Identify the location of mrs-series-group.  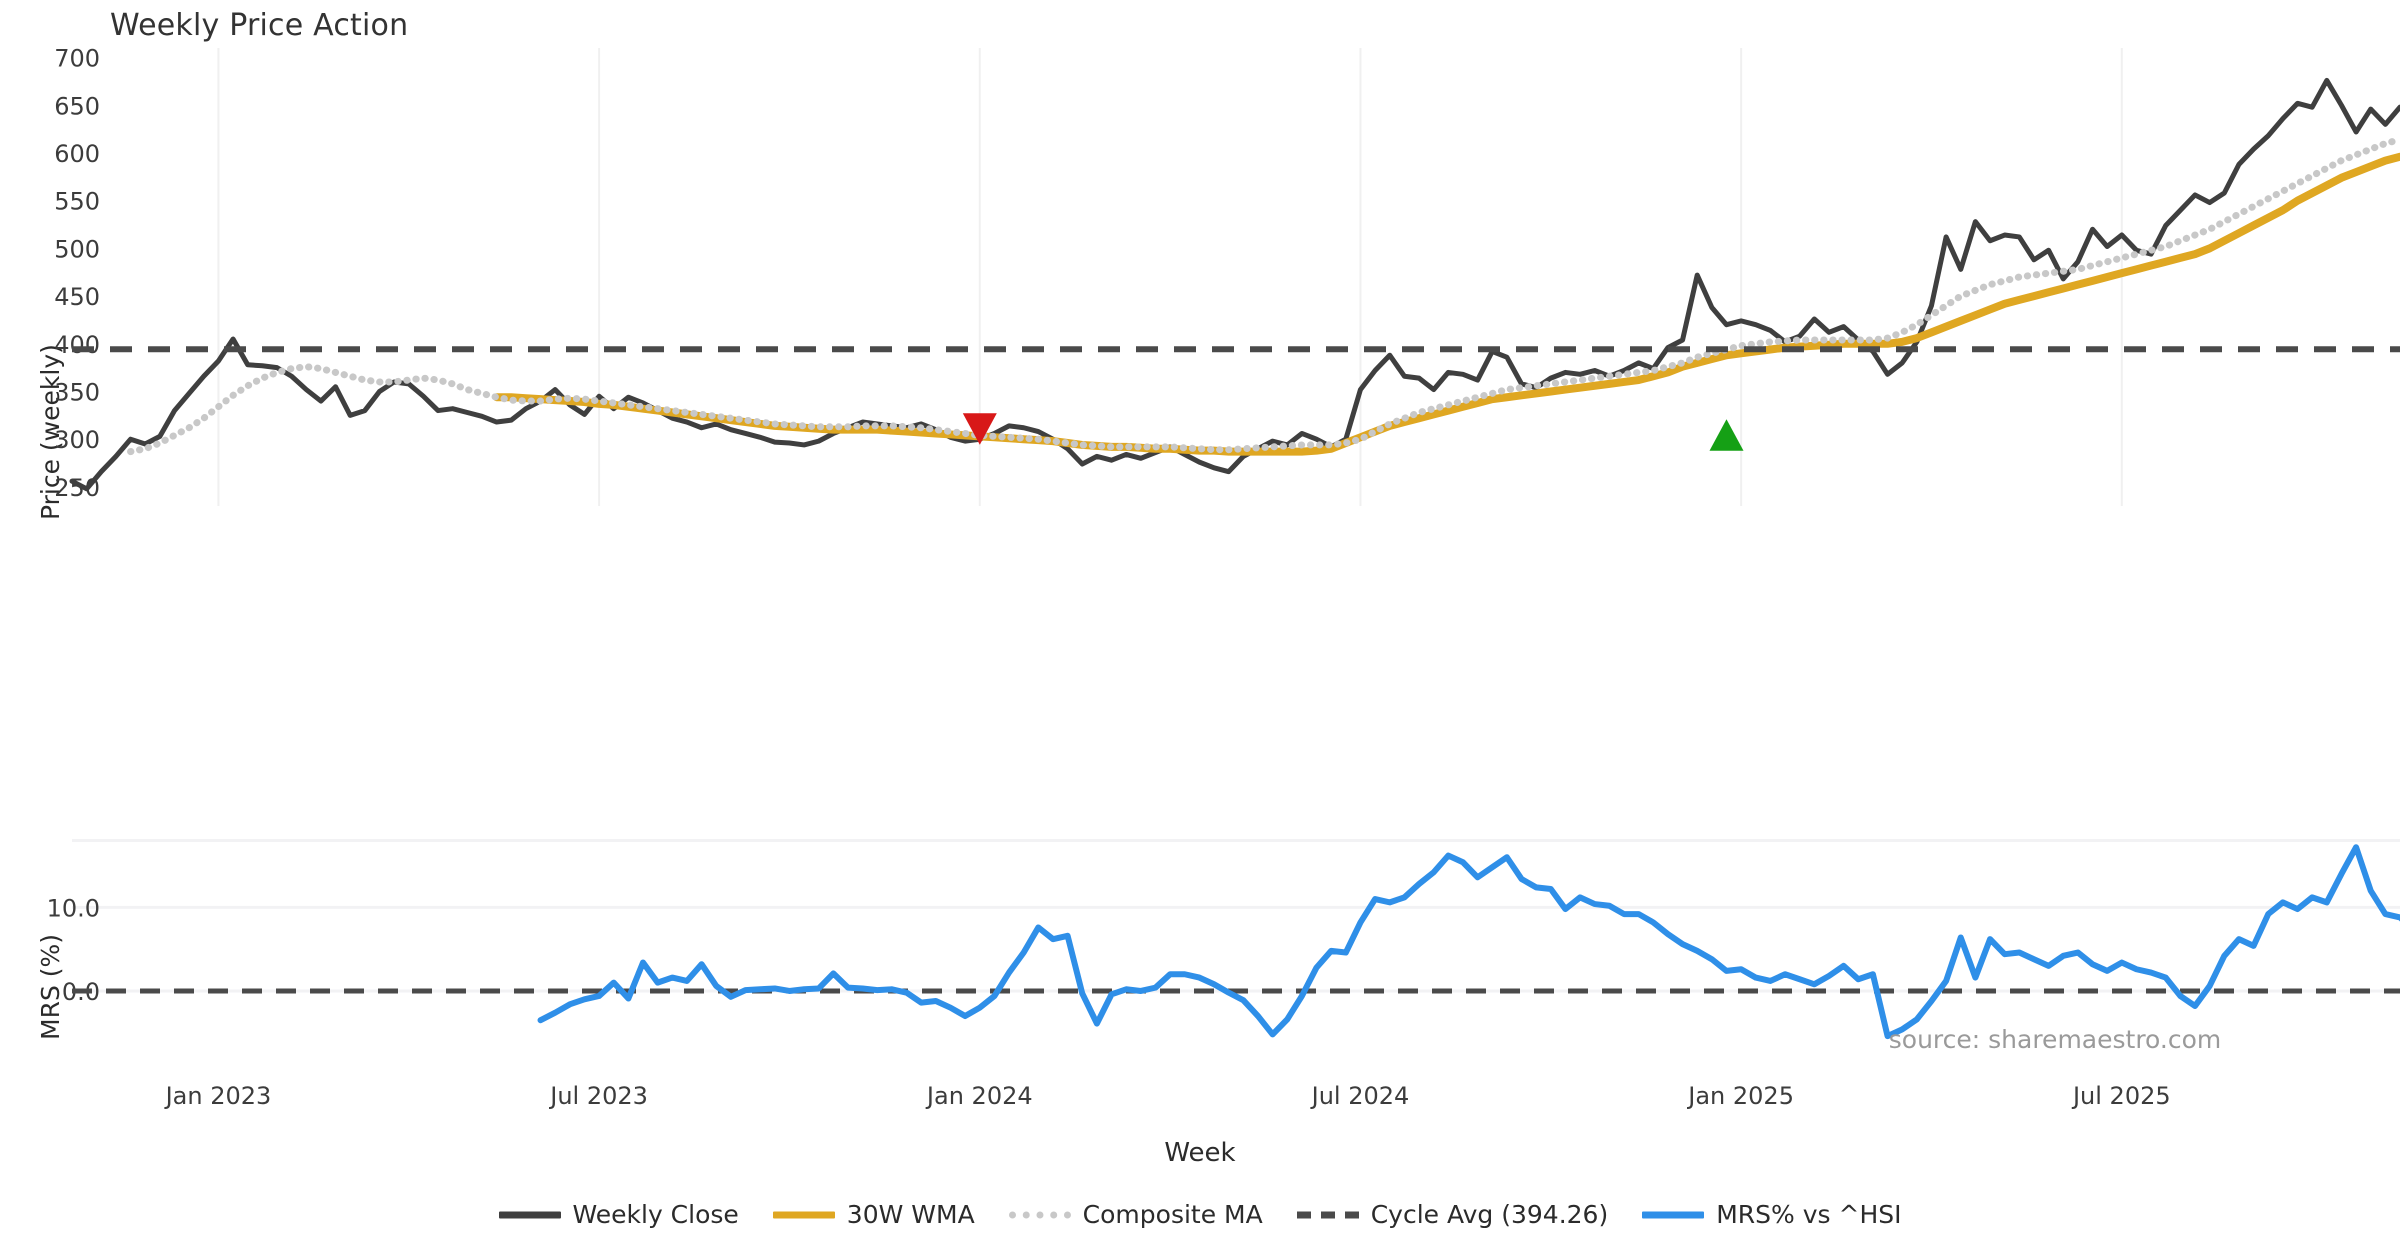
(1468, 942).